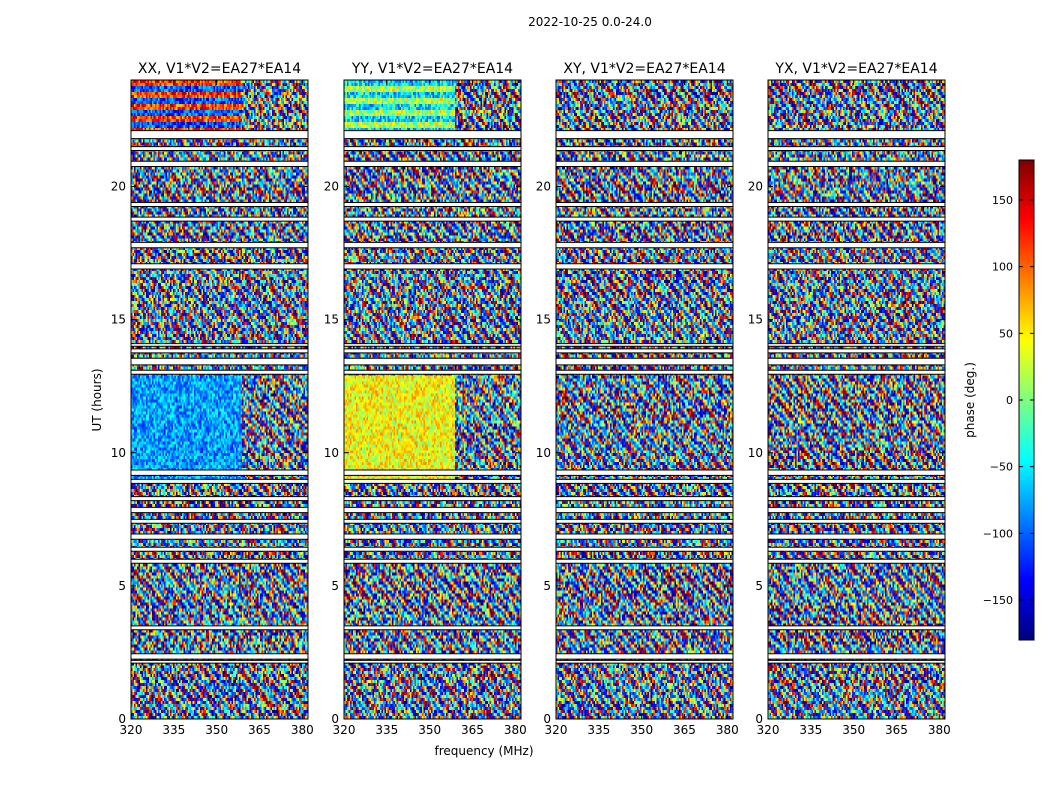  What do you see at coordinates (855, 69) in the screenshot?
I see `panel-title-yx: YX, V1*V2=EA27*EA14` at bounding box center [855, 69].